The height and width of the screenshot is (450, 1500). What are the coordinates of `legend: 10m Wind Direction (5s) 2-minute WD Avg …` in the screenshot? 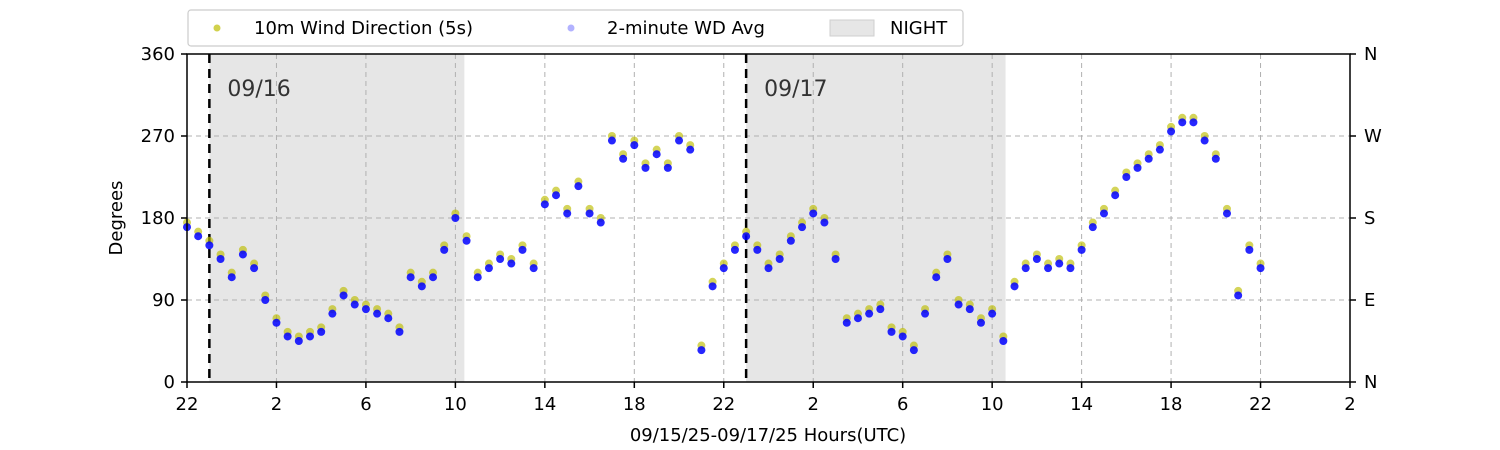 It's located at (575, 28).